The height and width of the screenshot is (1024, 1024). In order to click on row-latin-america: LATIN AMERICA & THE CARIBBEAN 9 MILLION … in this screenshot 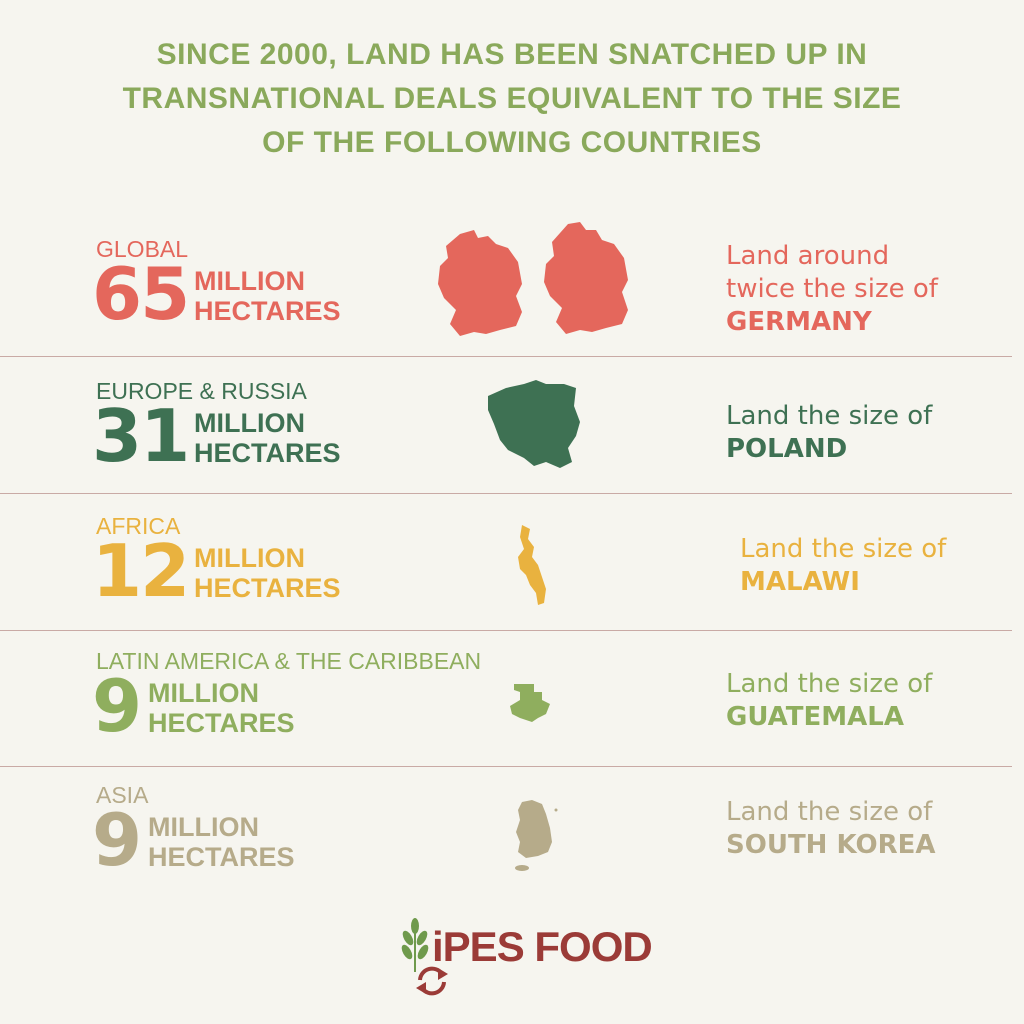, I will do `click(512, 706)`.